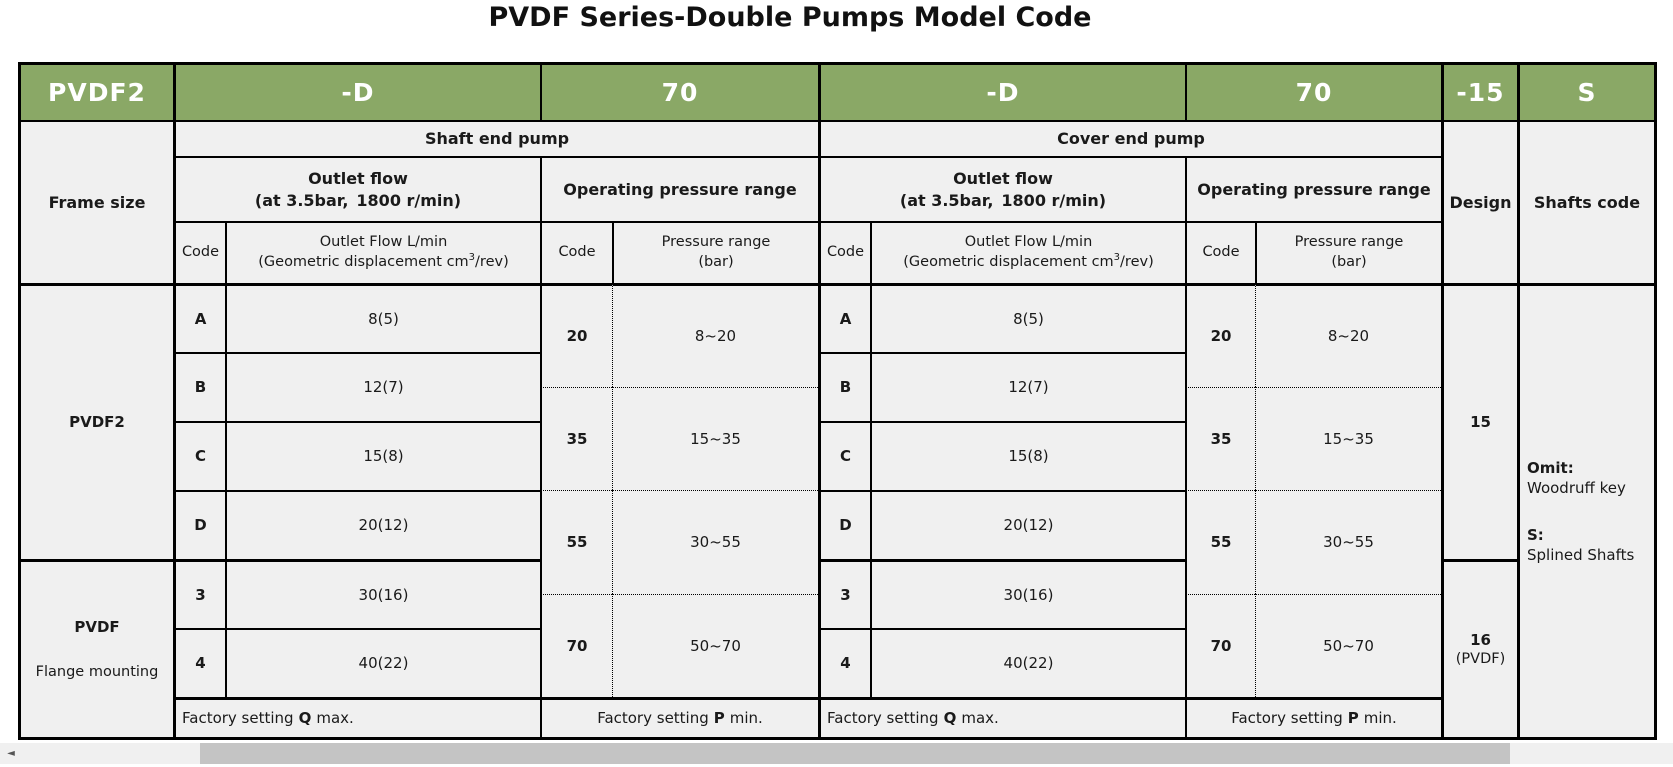 This screenshot has width=1673, height=767. What do you see at coordinates (715, 645) in the screenshot?
I see `shaft-pressure-70-range: 50~70` at bounding box center [715, 645].